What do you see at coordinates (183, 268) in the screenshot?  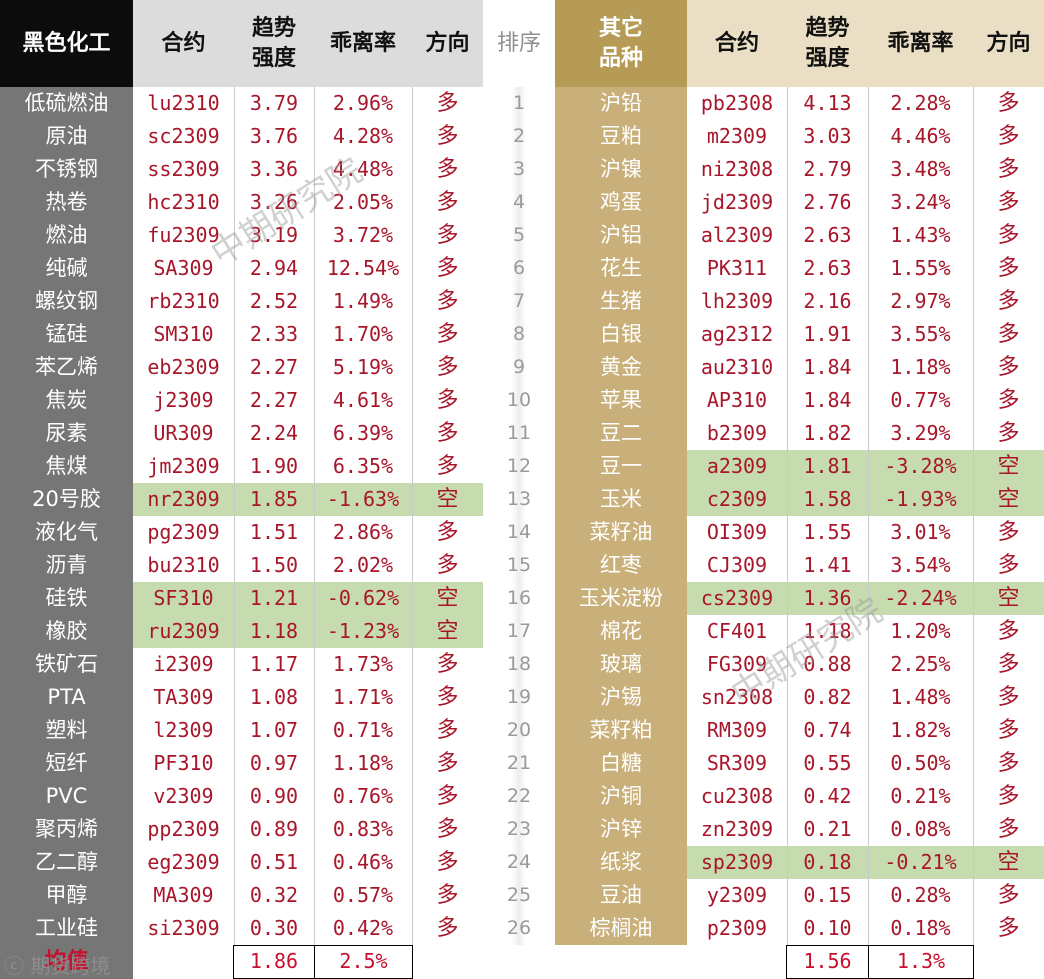 I see `left-code-cell: SA309` at bounding box center [183, 268].